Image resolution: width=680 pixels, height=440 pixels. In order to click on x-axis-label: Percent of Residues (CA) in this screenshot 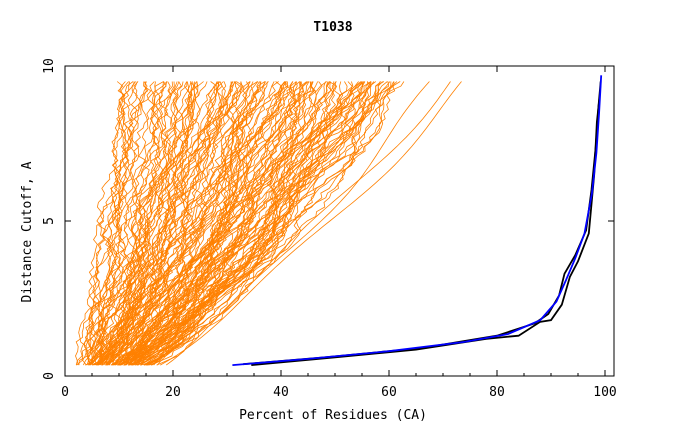, I will do `click(333, 415)`.